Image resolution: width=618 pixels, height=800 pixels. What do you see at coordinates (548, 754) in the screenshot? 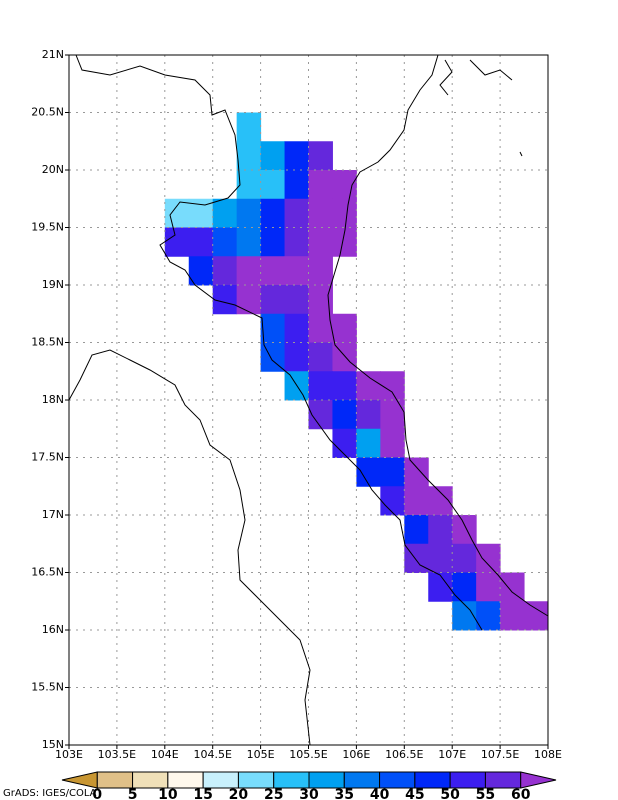
I see `x-tick-label: 108E` at bounding box center [548, 754].